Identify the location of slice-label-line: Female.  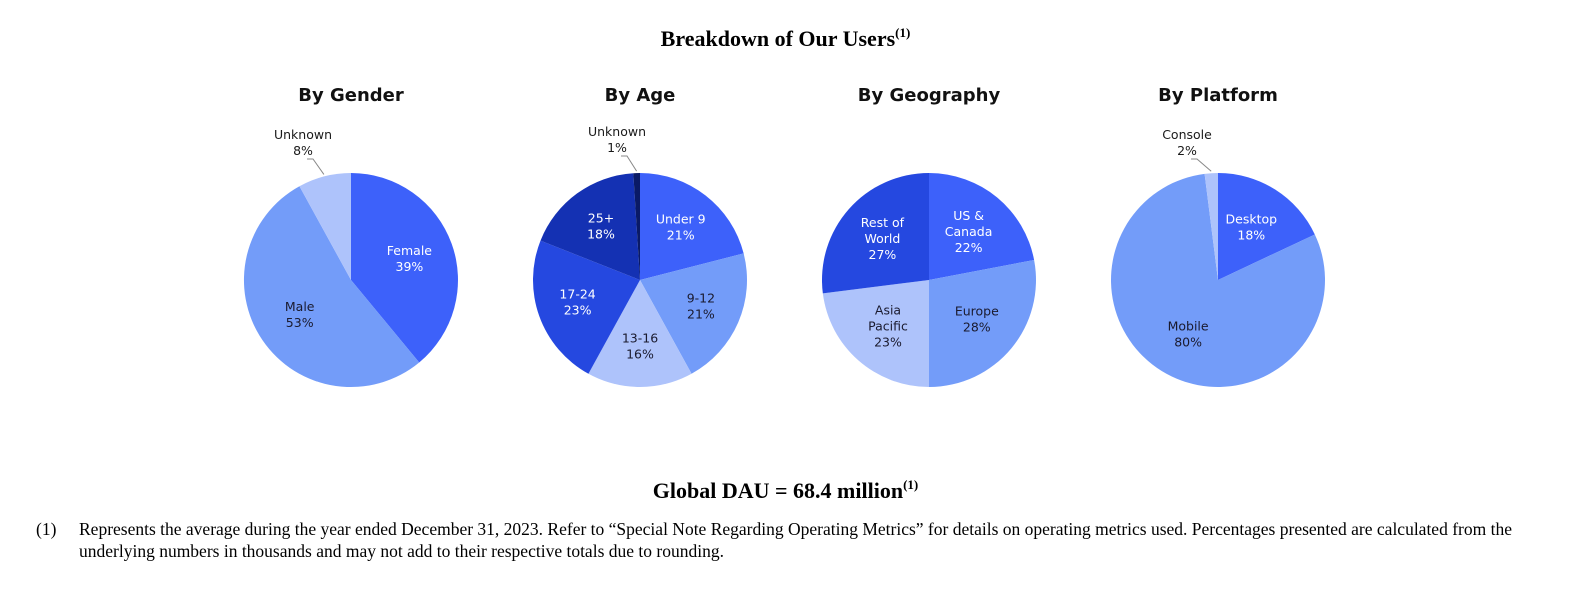
(410, 250).